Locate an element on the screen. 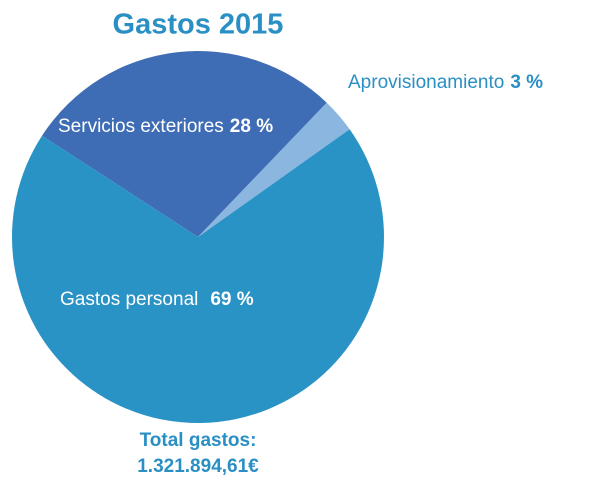 This screenshot has width=598, height=479. slice-label: Gastos personal 69 % is located at coordinates (157, 299).